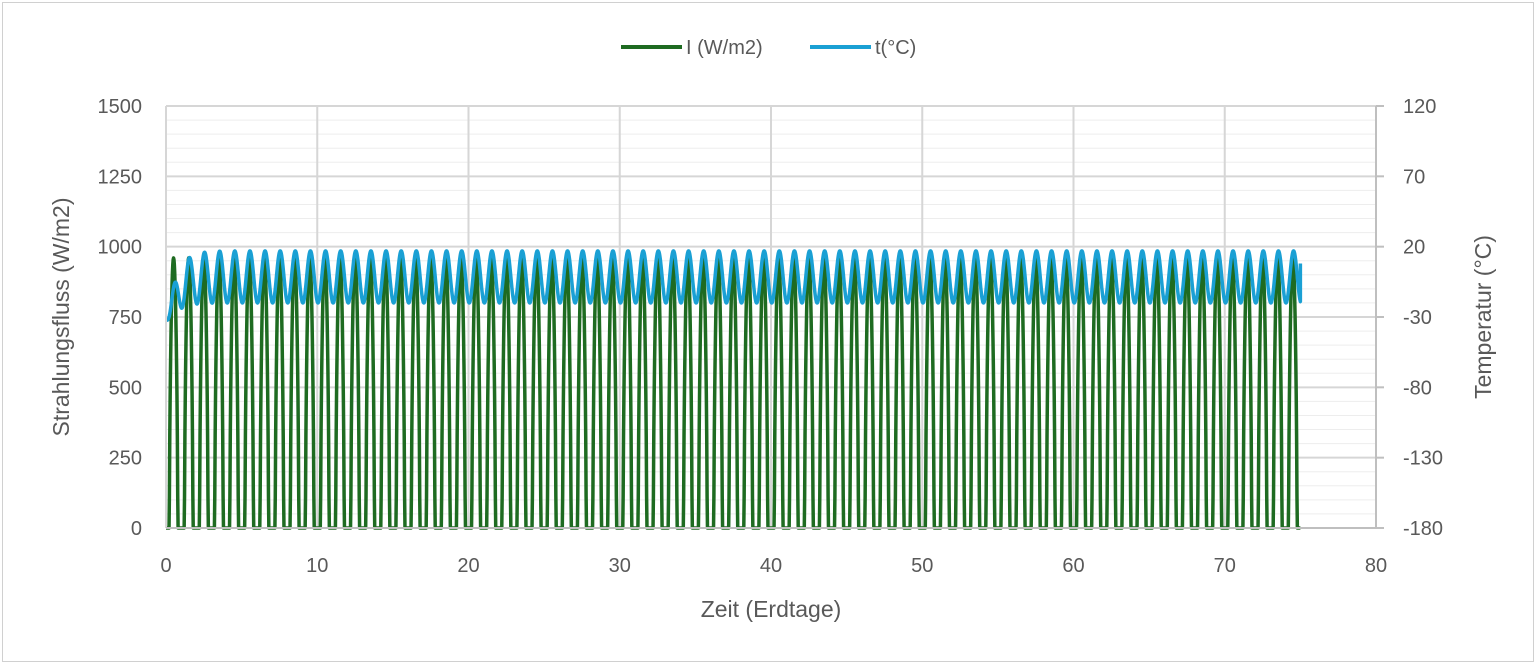 The image size is (1538, 666). I want to click on y2-tick-label: 70, so click(1414, 177).